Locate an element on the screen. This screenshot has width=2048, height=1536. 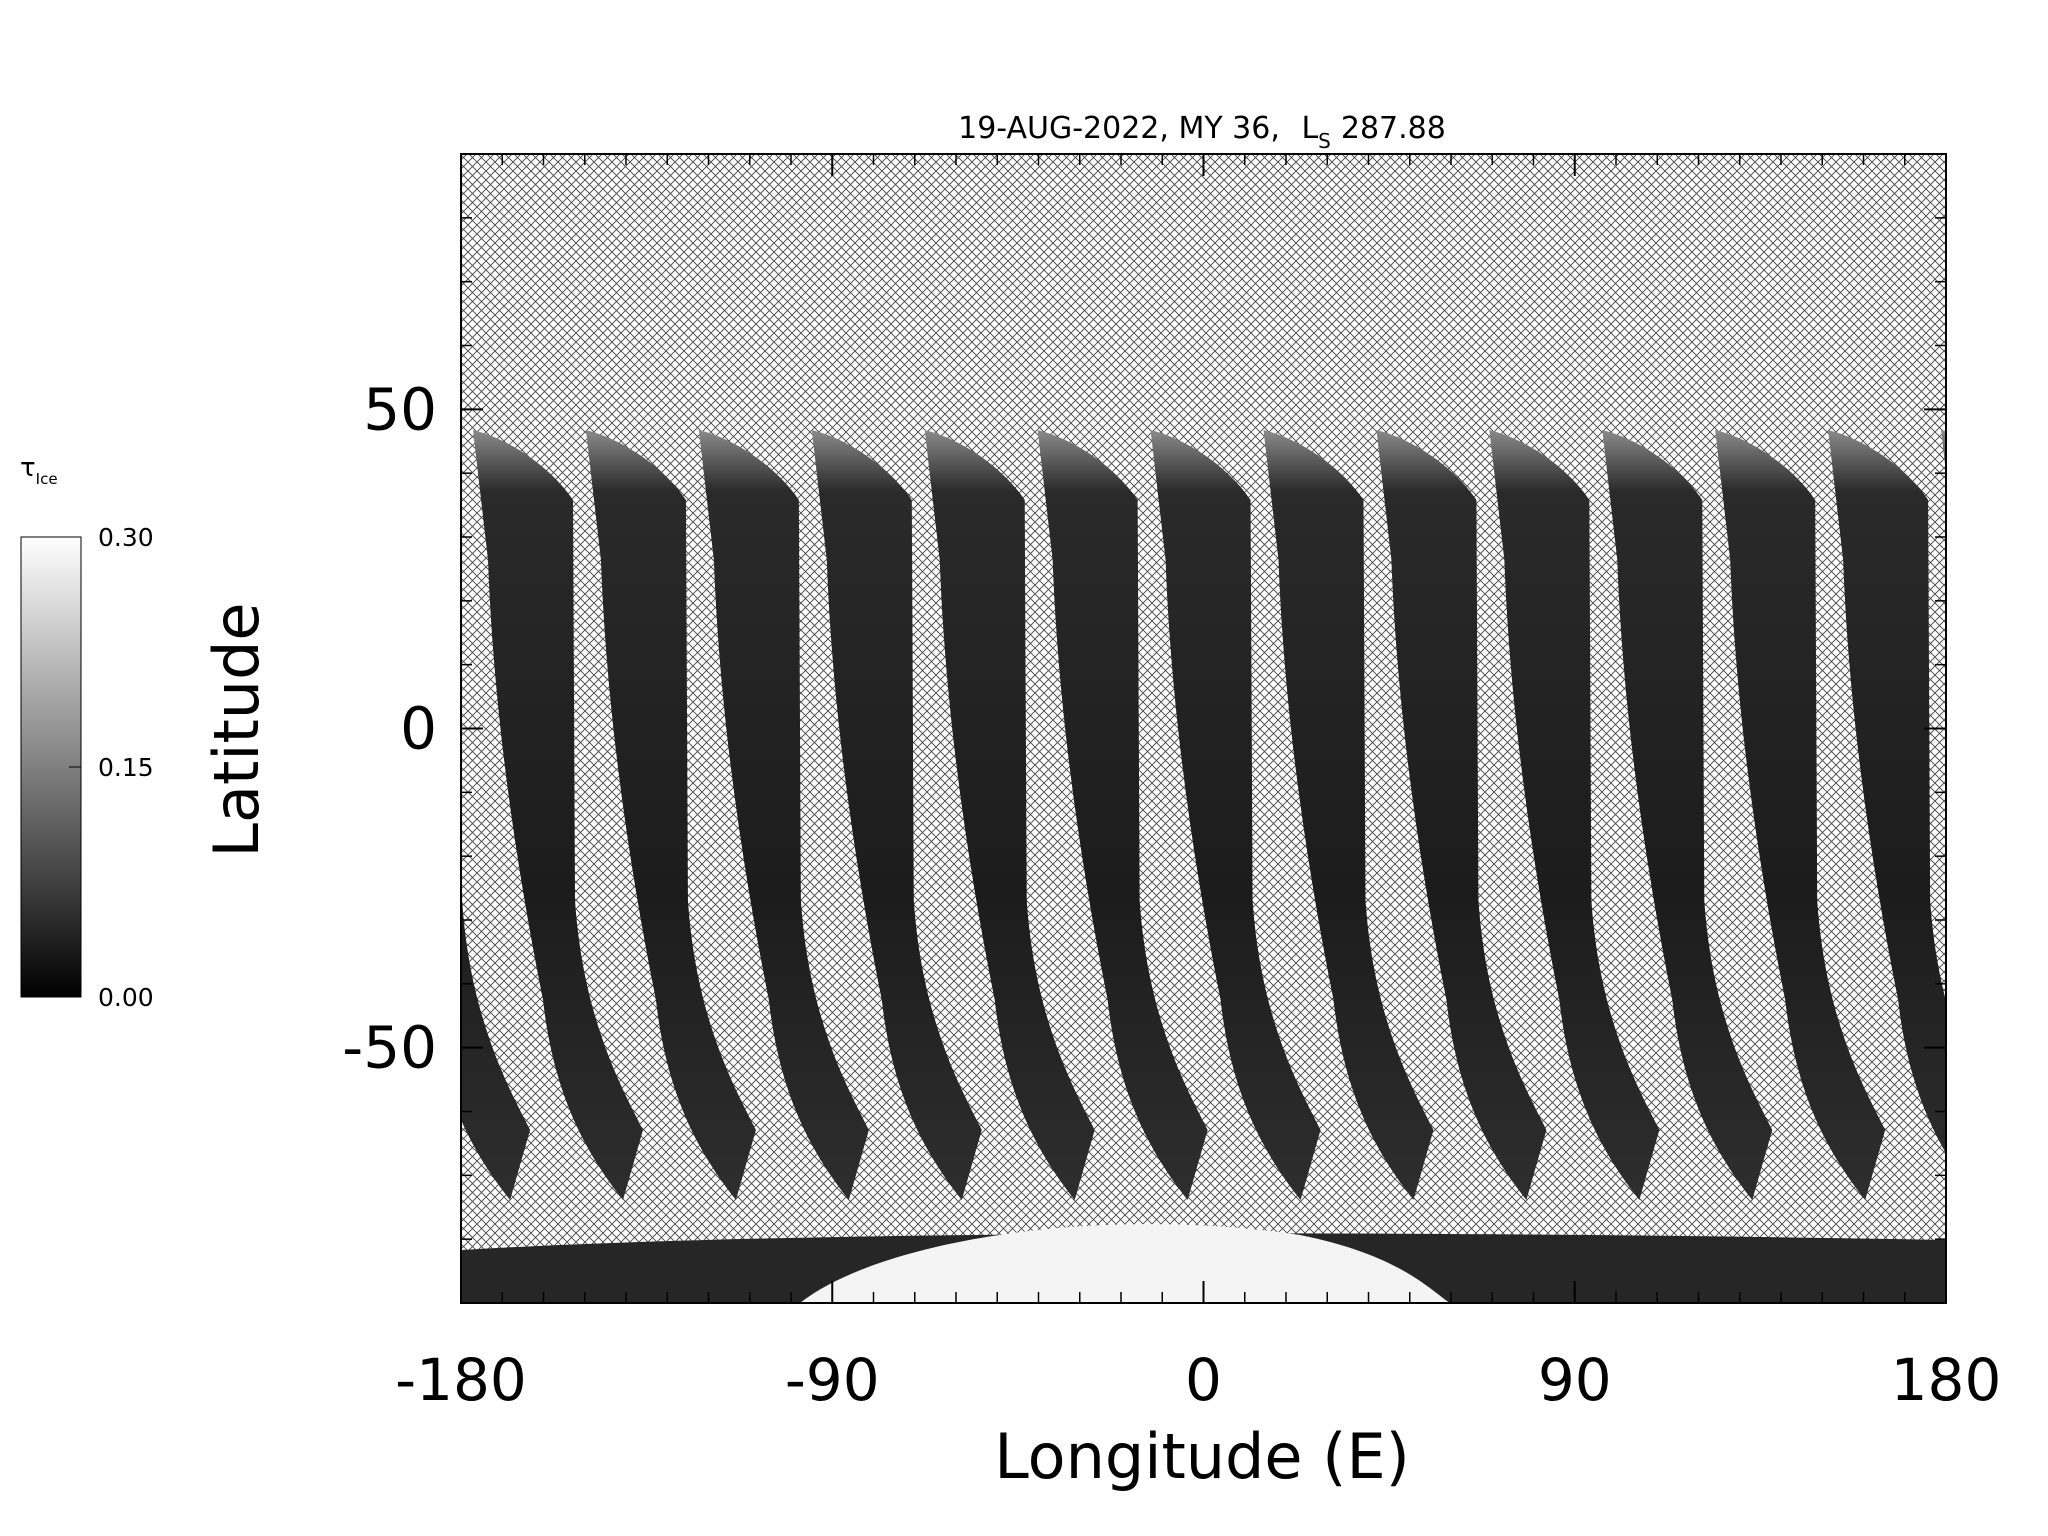
x-tick-label: -90 is located at coordinates (832, 1380).